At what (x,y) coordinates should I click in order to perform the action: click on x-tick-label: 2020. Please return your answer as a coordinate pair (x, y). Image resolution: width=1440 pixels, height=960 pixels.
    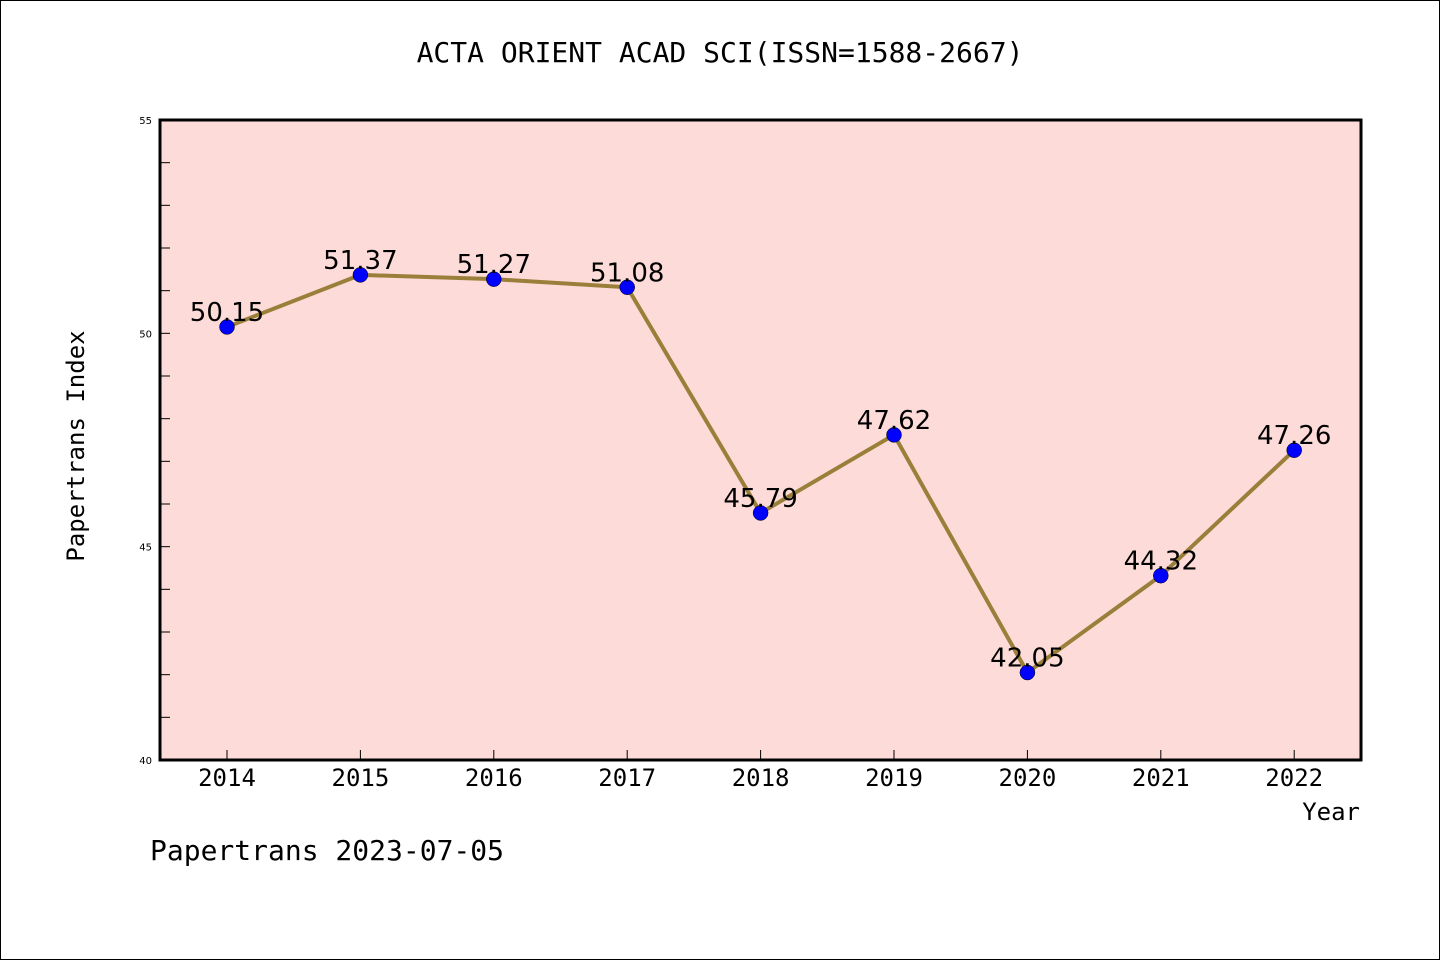
    Looking at the image, I should click on (1028, 778).